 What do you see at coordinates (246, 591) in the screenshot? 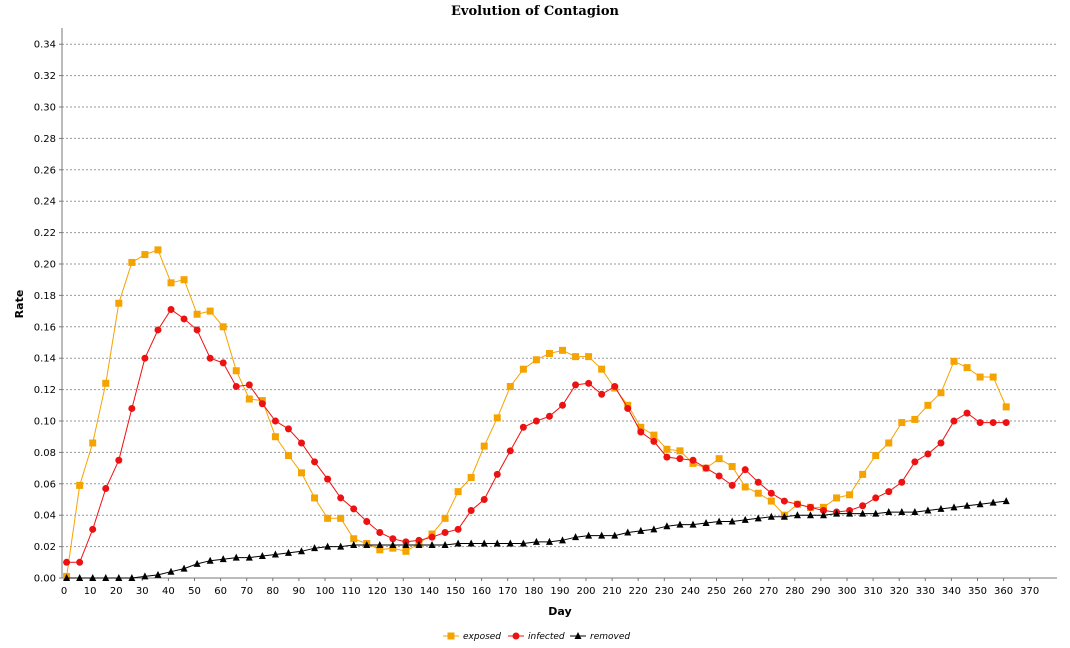
I see `x-tick-label: 70` at bounding box center [246, 591].